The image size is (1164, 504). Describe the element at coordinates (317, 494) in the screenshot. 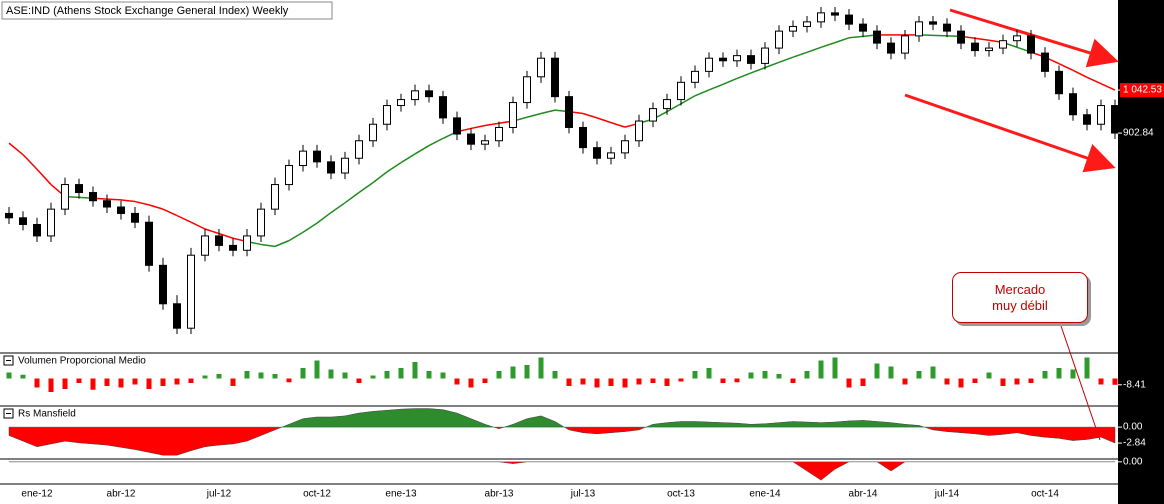

I see `x-tick-label: oct-12` at that location.